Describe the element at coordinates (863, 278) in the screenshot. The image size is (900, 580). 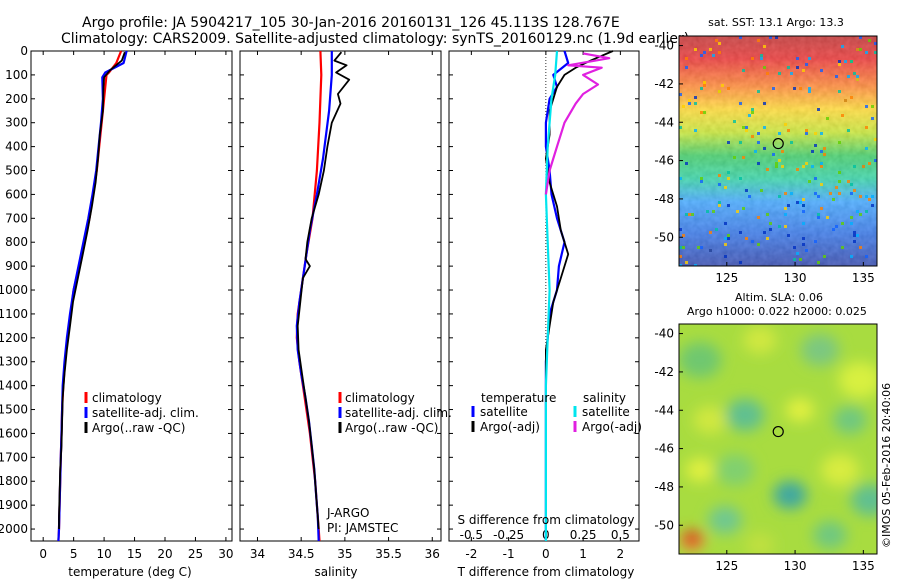
I see `map-x-tick-label: 135` at that location.